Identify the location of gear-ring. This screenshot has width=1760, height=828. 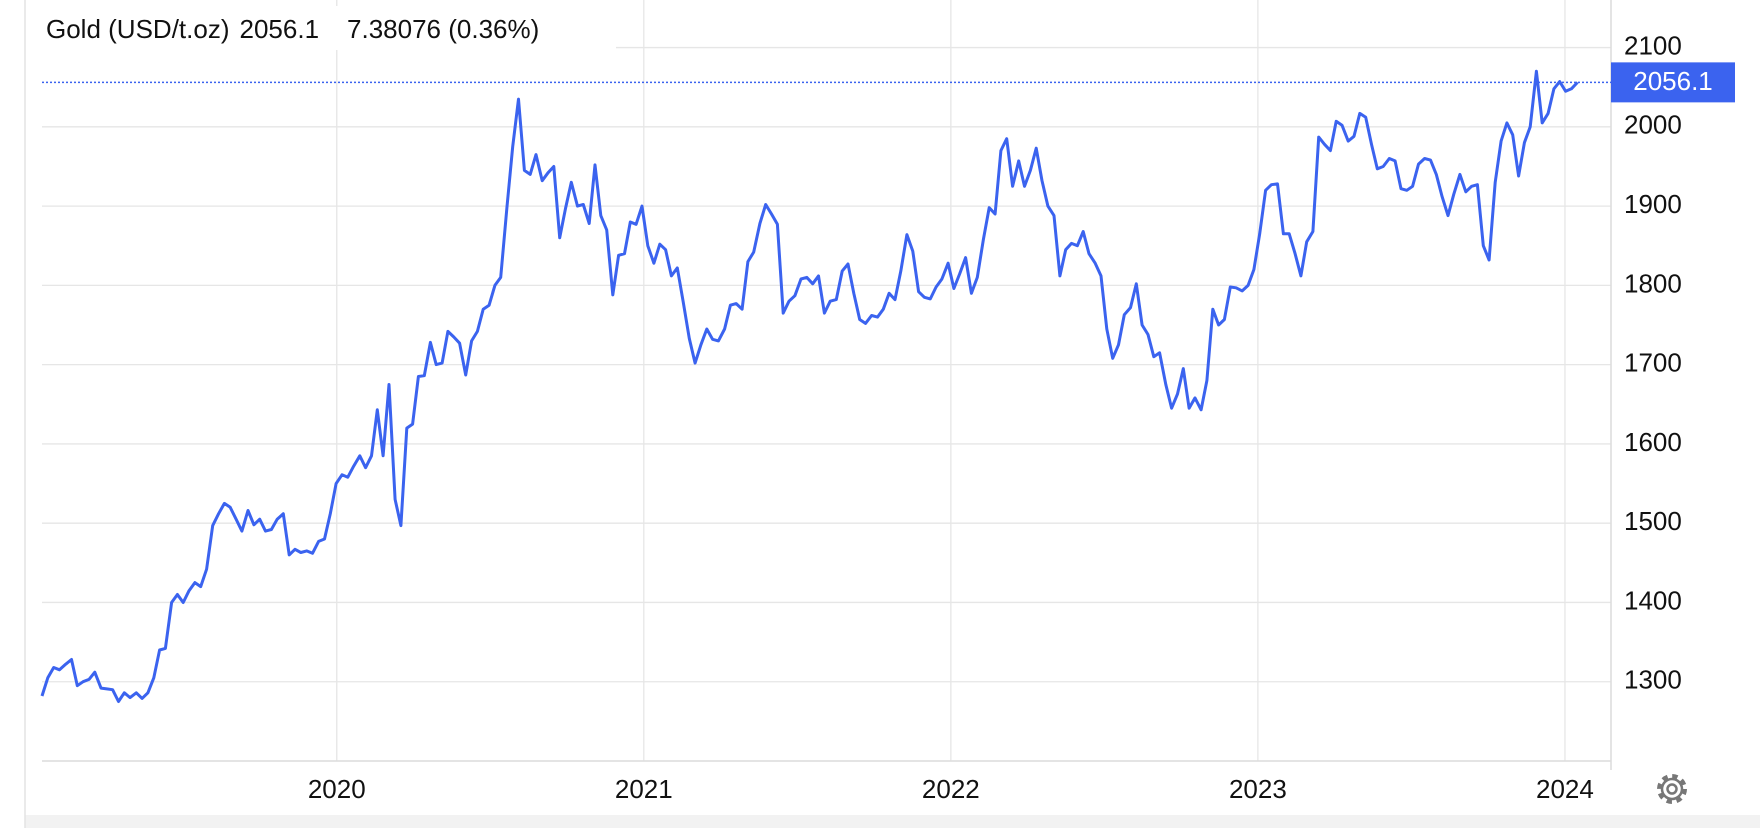
(1672, 789).